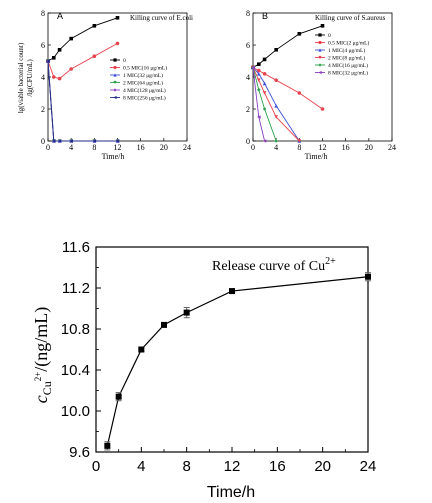 This screenshot has width=432, height=503. I want to click on y-tick-label: 0, so click(248, 141).